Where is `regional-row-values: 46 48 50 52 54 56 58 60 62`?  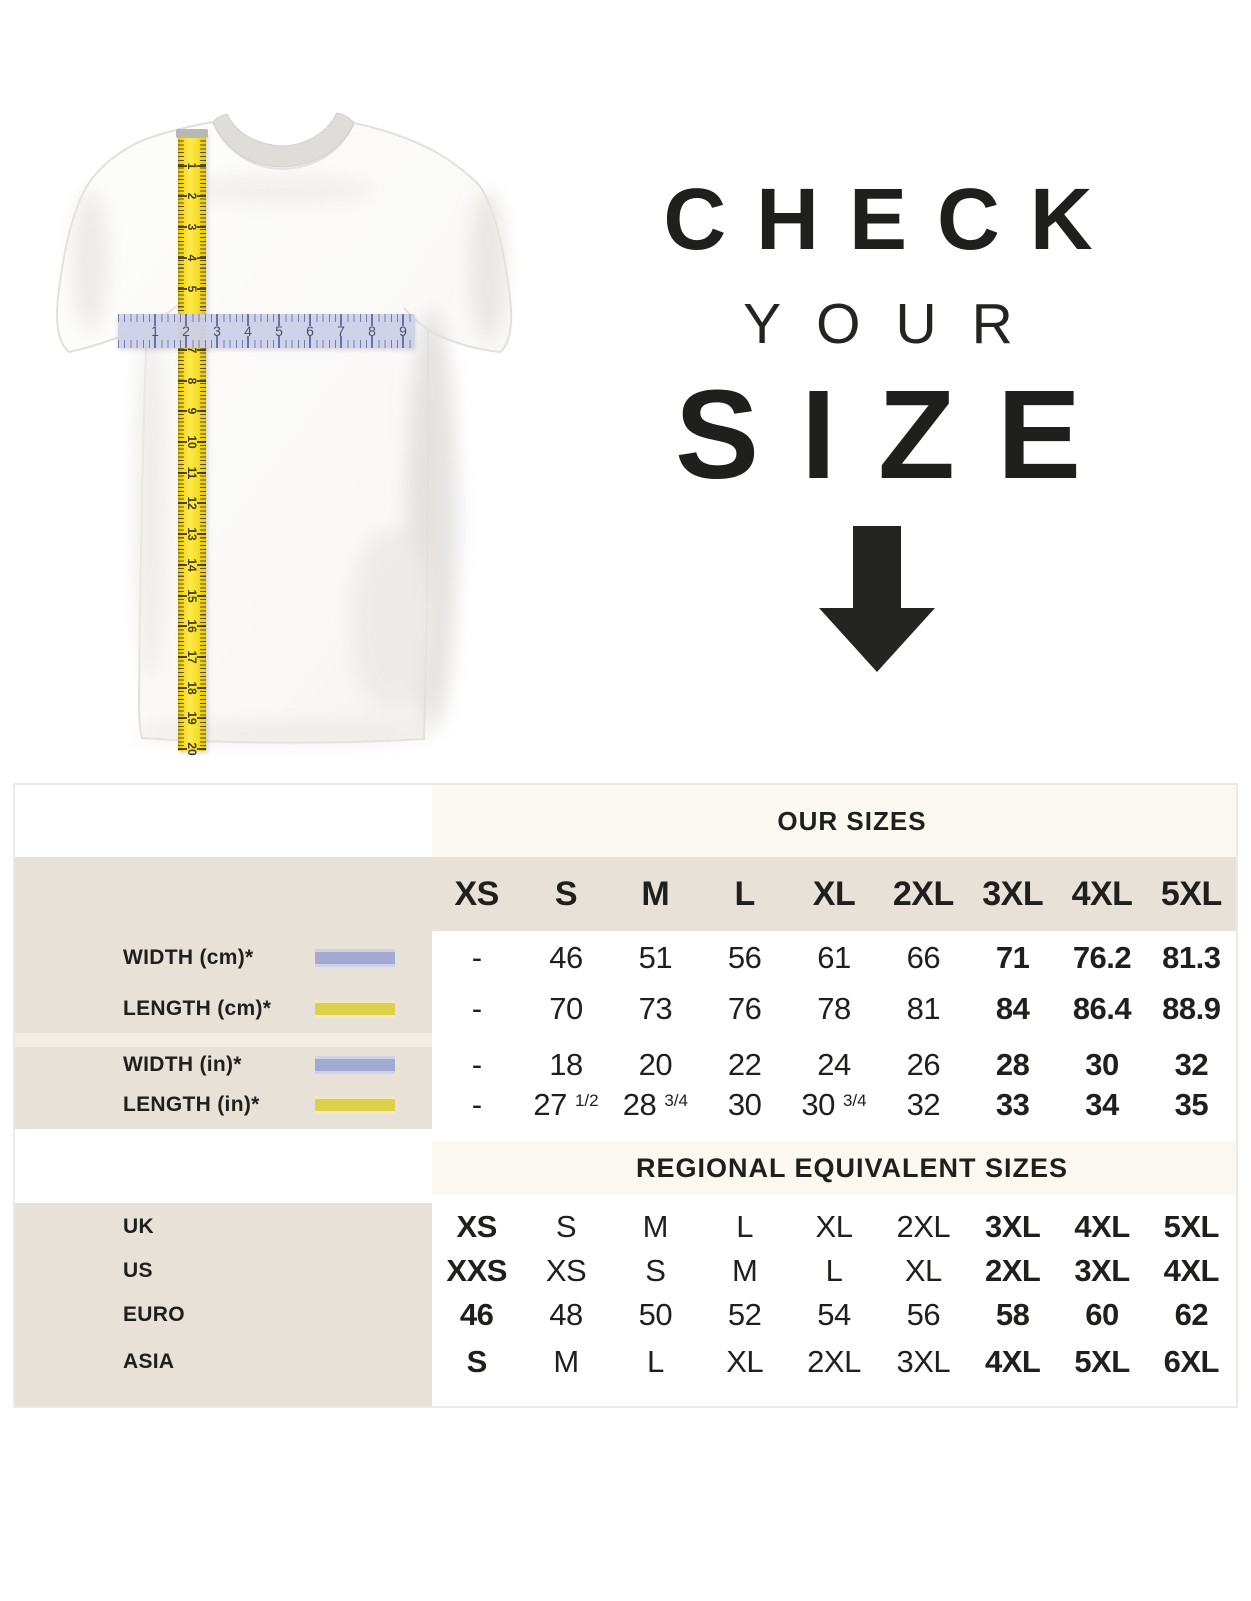
regional-row-values: 46 48 50 52 54 56 58 60 62 is located at coordinates (834, 1315).